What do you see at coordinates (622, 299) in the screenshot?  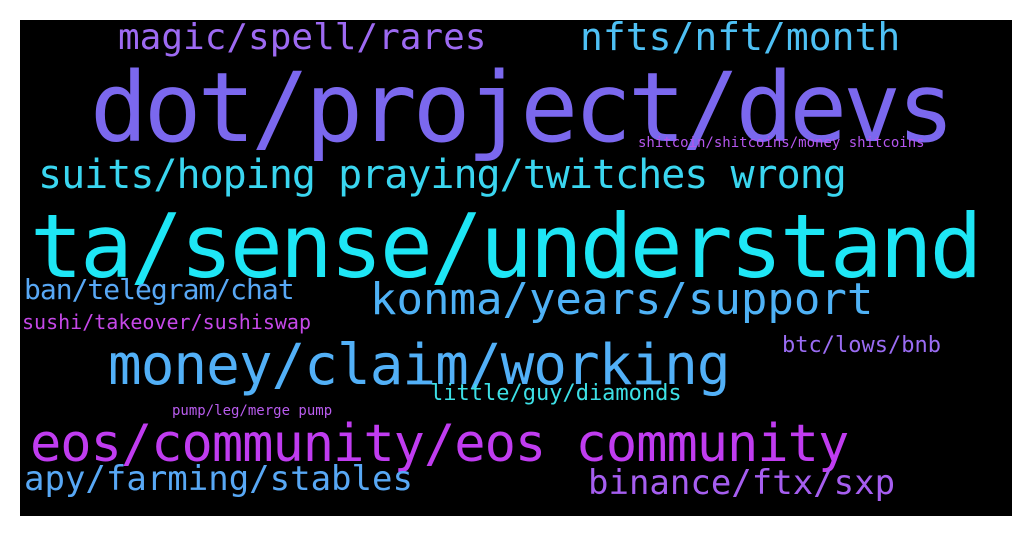 I see `word-konma-years-support: konma/years/support` at bounding box center [622, 299].